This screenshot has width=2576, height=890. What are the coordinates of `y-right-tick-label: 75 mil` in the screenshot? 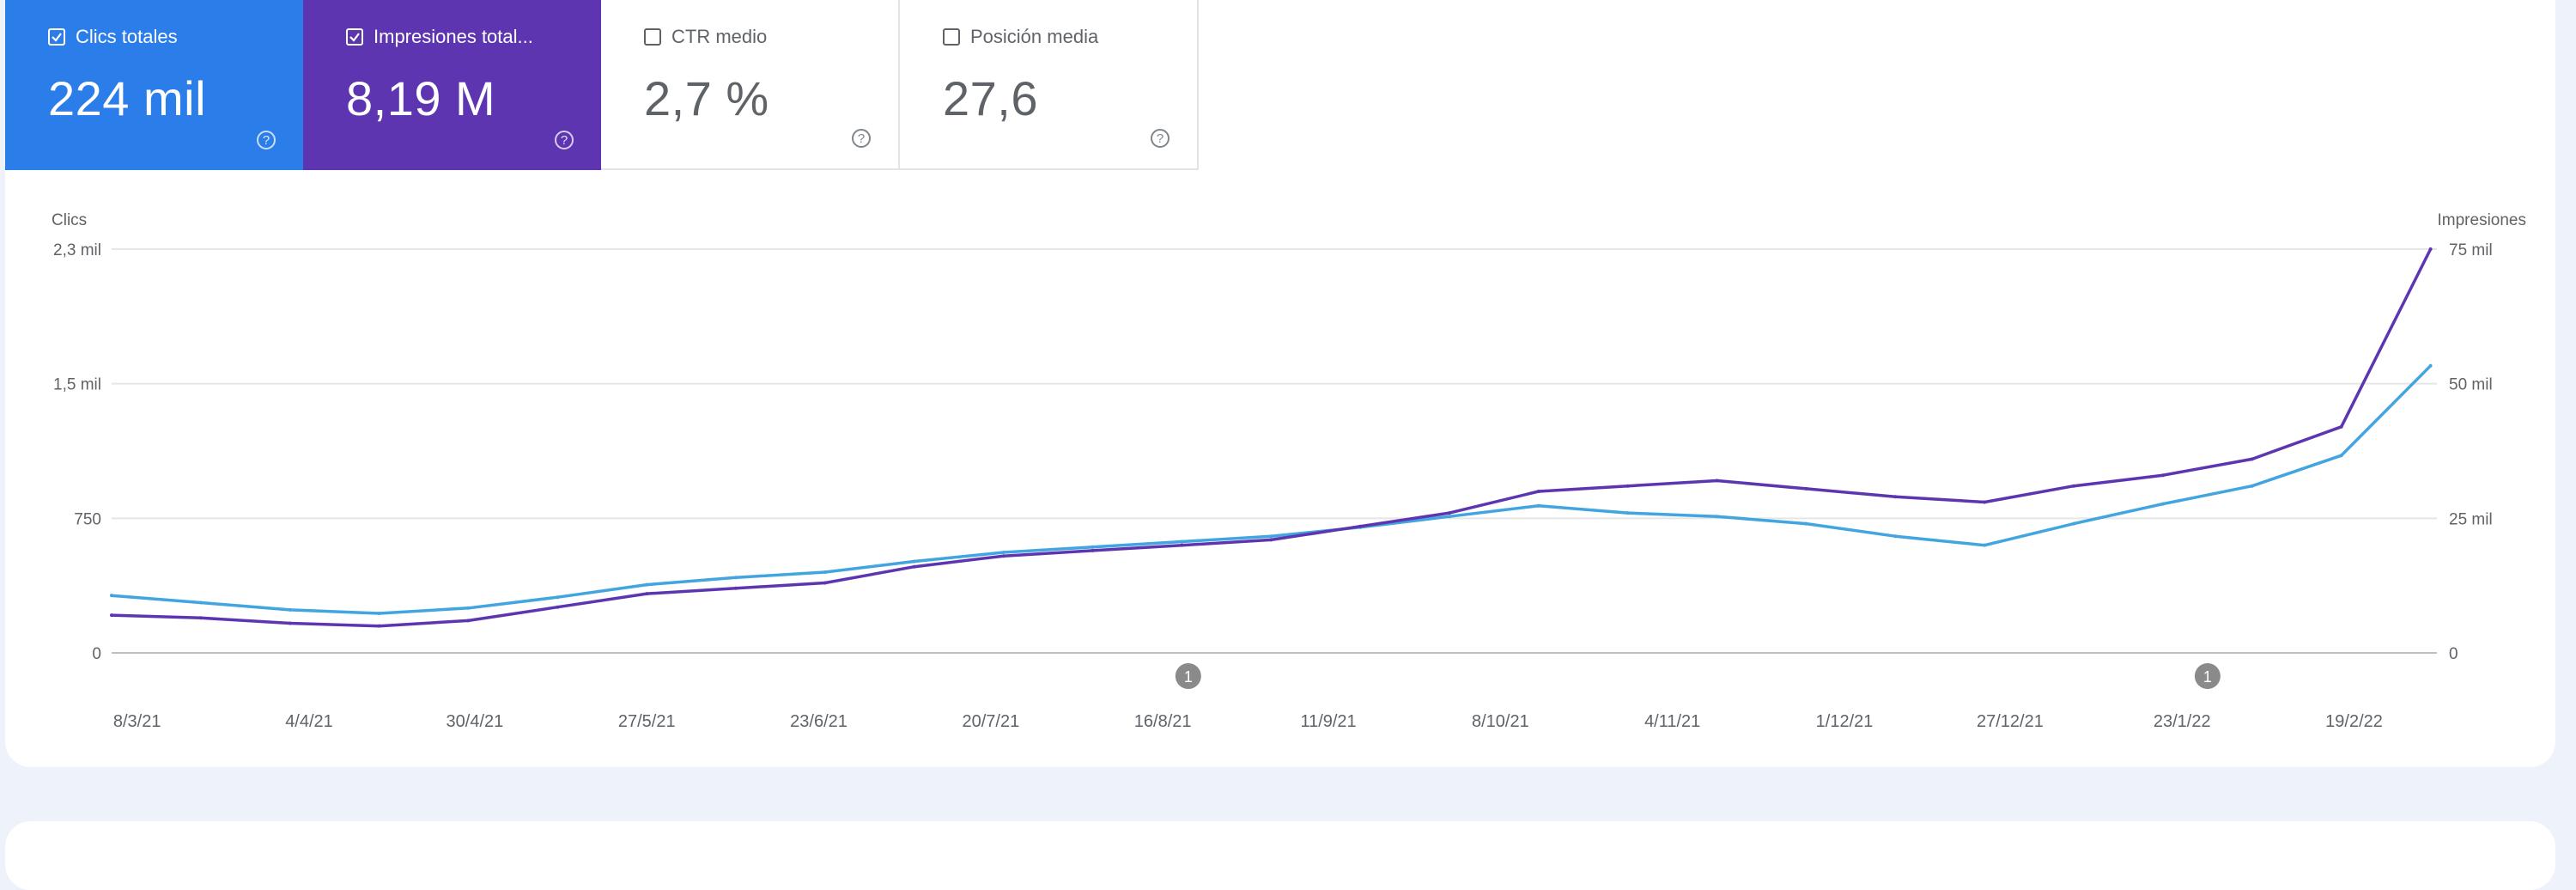 It's located at (2471, 250).